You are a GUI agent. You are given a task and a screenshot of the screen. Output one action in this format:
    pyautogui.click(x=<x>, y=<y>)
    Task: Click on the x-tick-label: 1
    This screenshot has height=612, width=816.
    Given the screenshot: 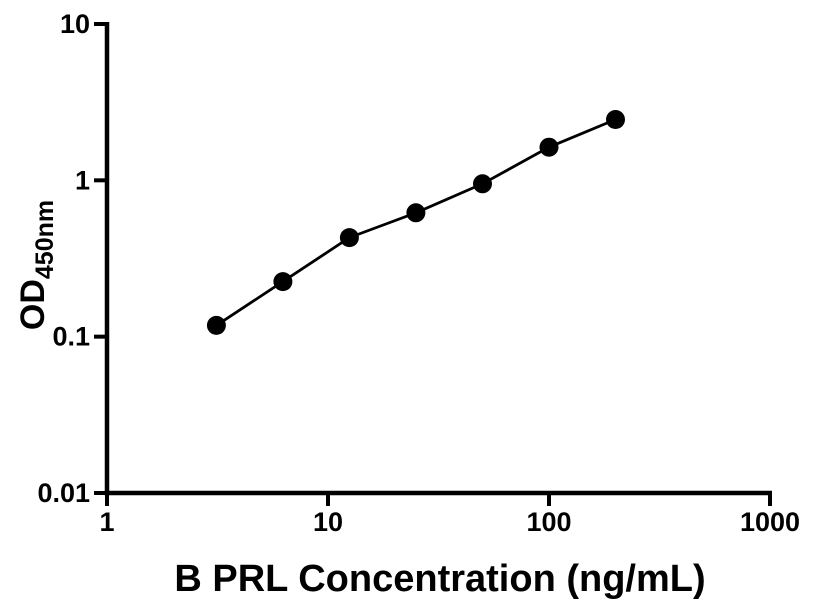 What is the action you would take?
    pyautogui.click(x=106, y=522)
    